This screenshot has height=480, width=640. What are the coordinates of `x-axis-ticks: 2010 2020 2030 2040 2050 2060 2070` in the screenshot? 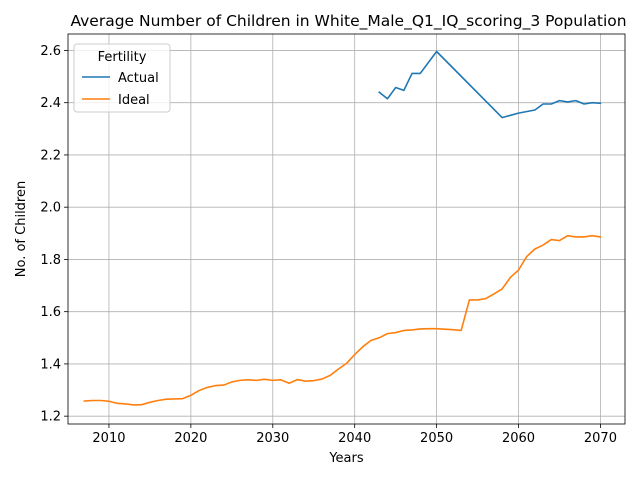 It's located at (354, 435).